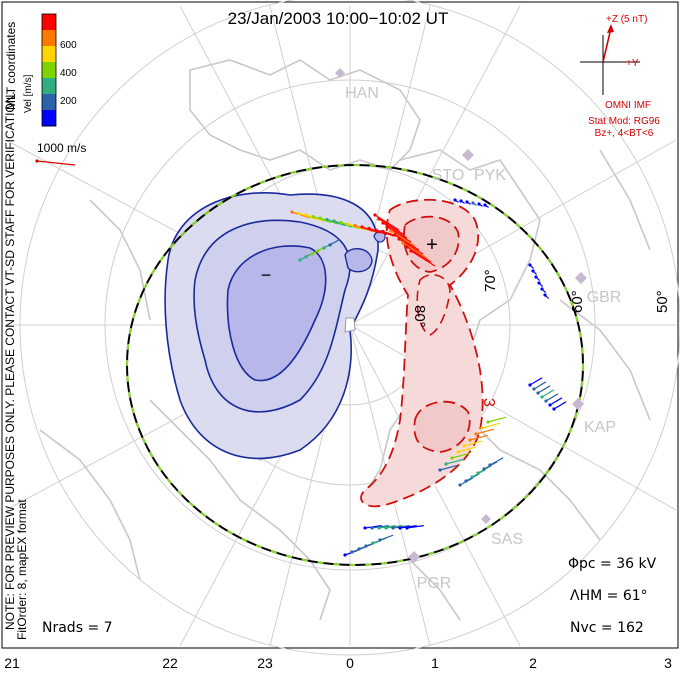 This screenshot has height=674, width=680. I want to click on stat-phi-pc-text: Φpc = 36 kV, so click(612, 564).